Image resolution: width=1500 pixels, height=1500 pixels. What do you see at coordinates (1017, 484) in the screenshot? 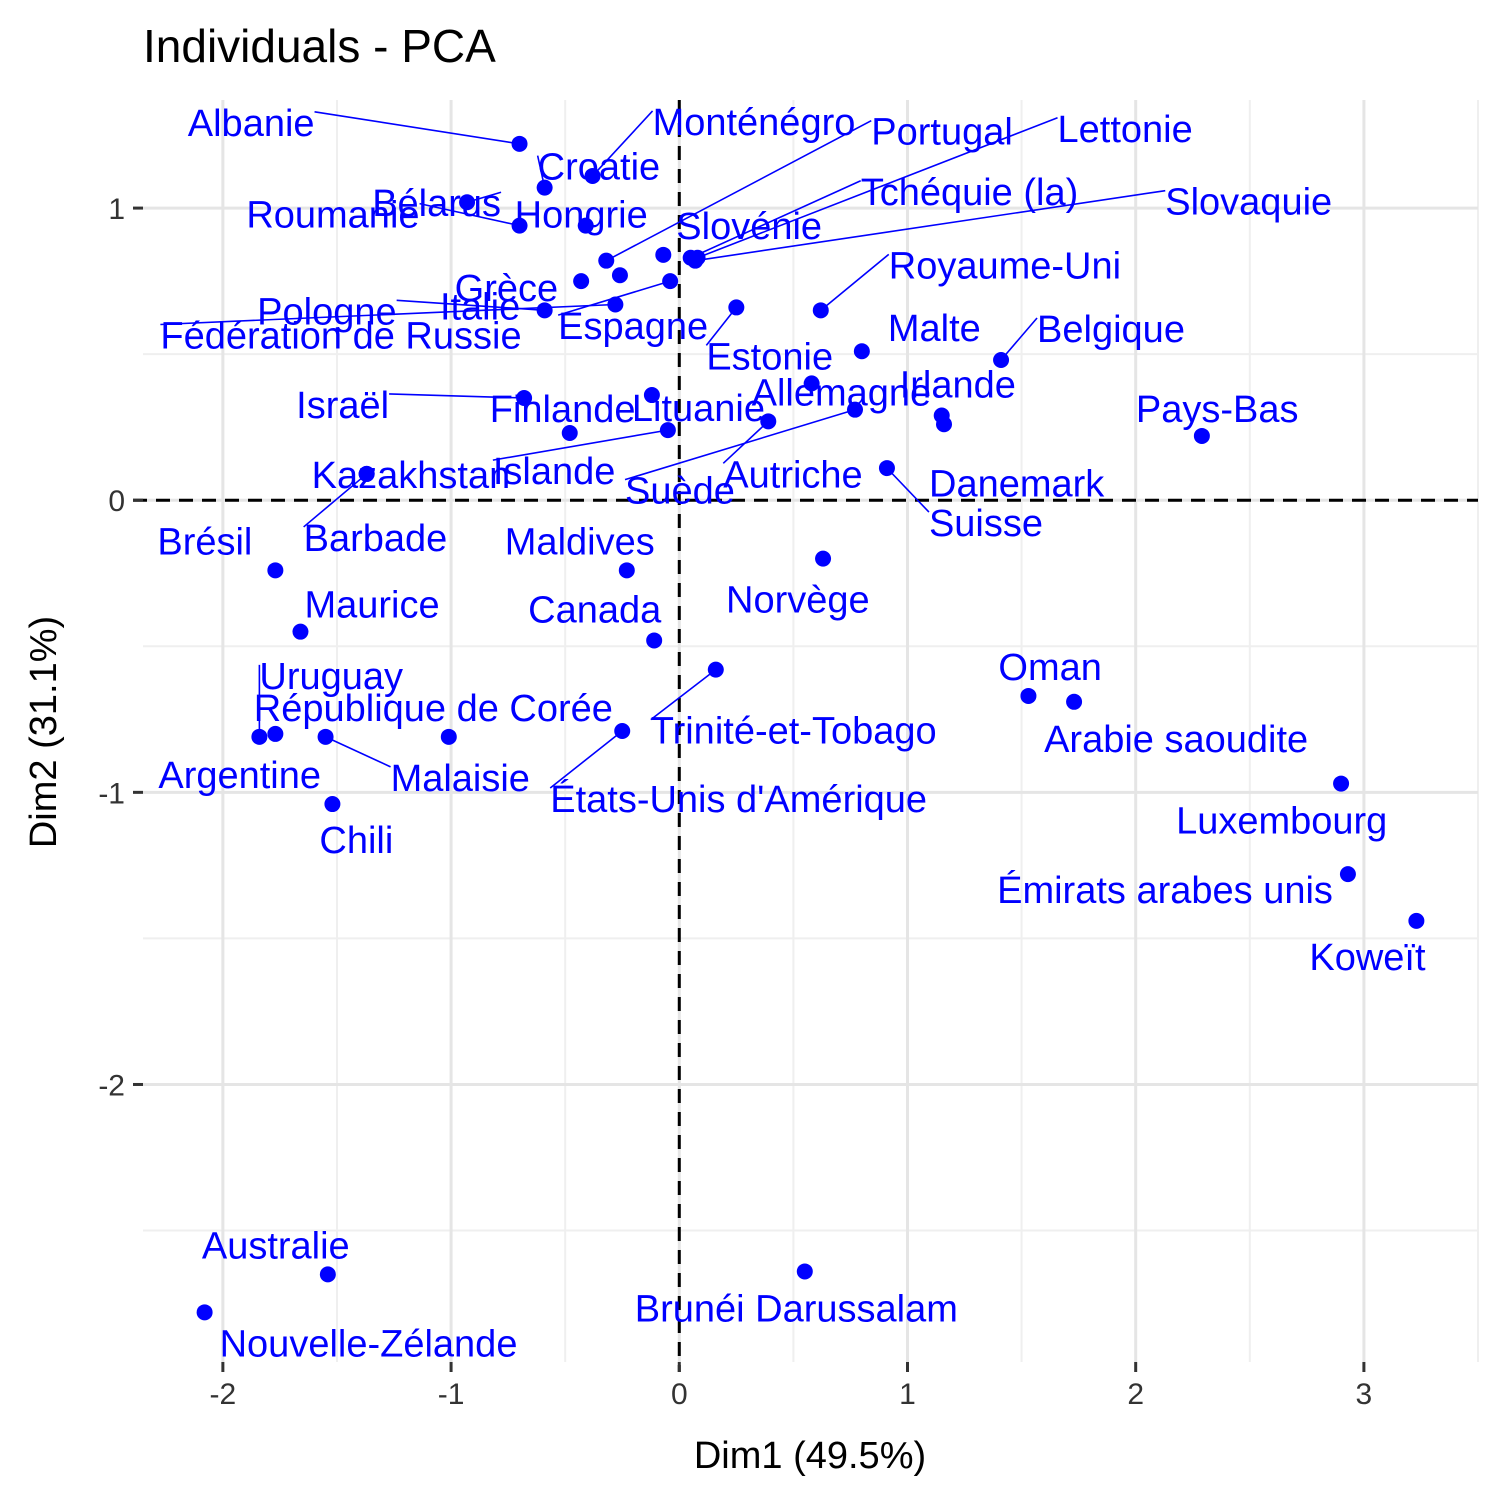
I see `point-label: Danemark` at bounding box center [1017, 484].